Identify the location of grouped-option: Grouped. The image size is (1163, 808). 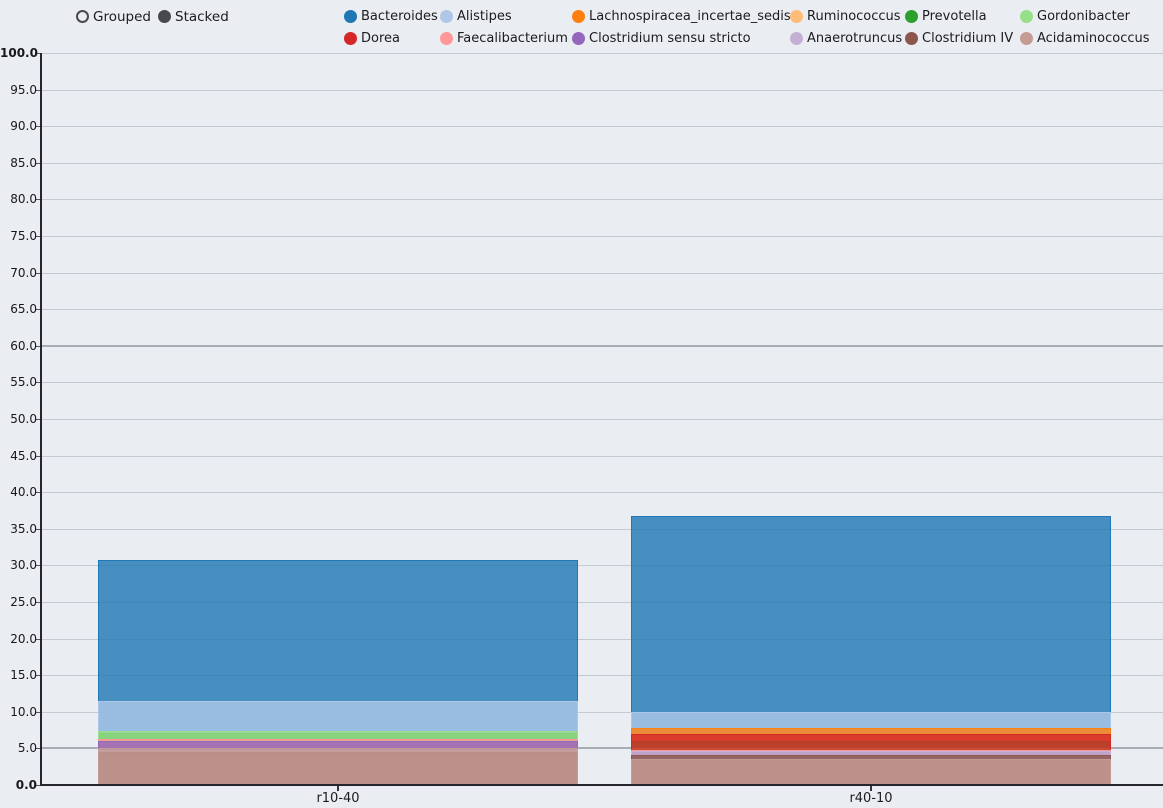
(113, 16).